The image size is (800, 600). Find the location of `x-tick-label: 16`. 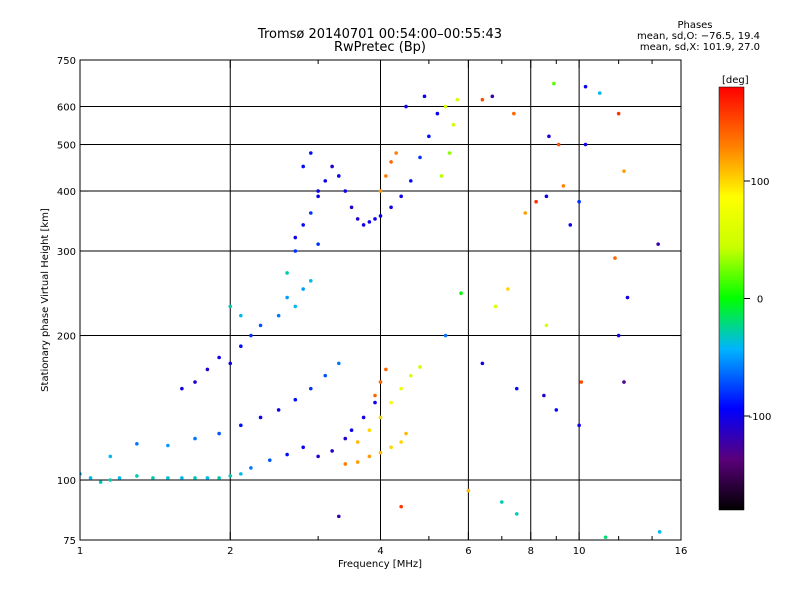

x-tick-label: 16 is located at coordinates (681, 551).